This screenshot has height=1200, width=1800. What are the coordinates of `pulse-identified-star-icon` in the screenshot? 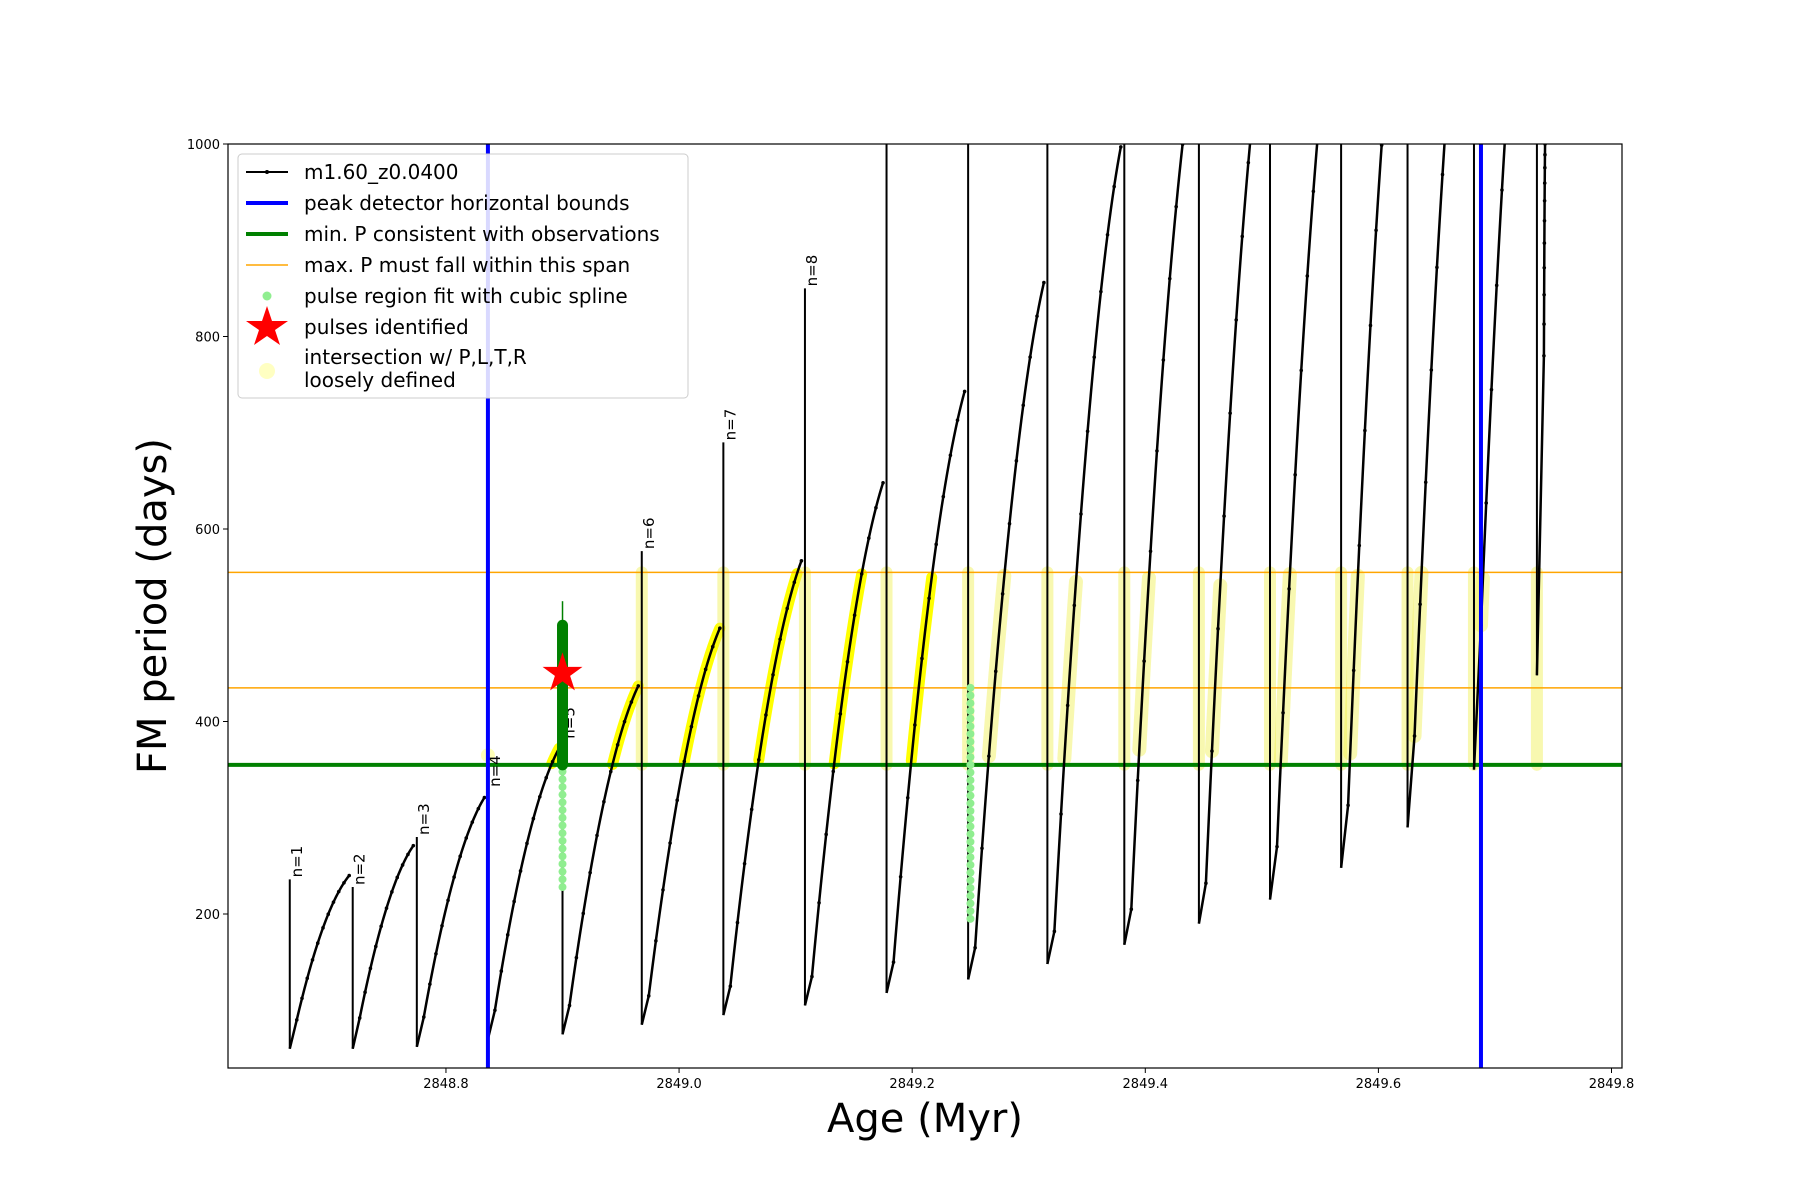 It's located at (562, 671).